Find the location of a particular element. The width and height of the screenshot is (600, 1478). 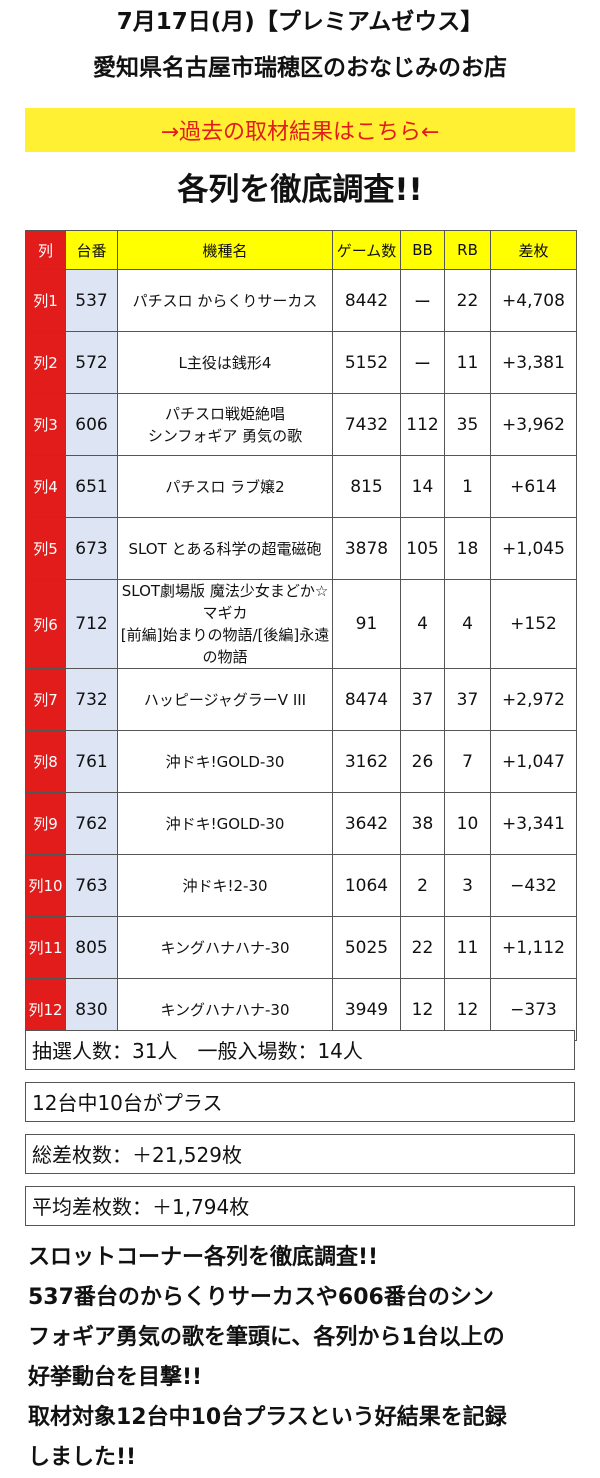

games-cell: 1064 is located at coordinates (366, 885).